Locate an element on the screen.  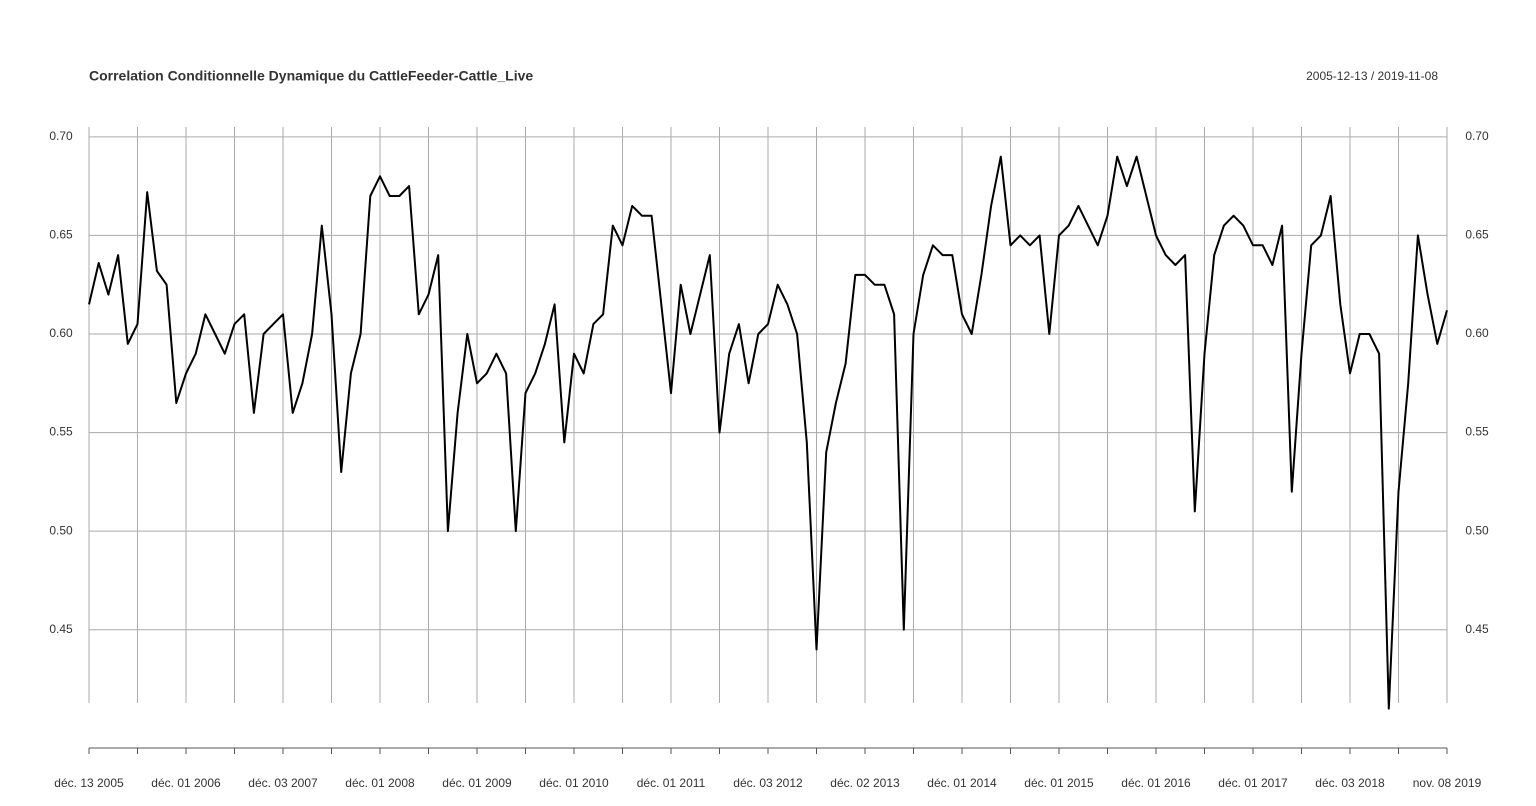
x-tick-label: déc. 03 2007 is located at coordinates (283, 783).